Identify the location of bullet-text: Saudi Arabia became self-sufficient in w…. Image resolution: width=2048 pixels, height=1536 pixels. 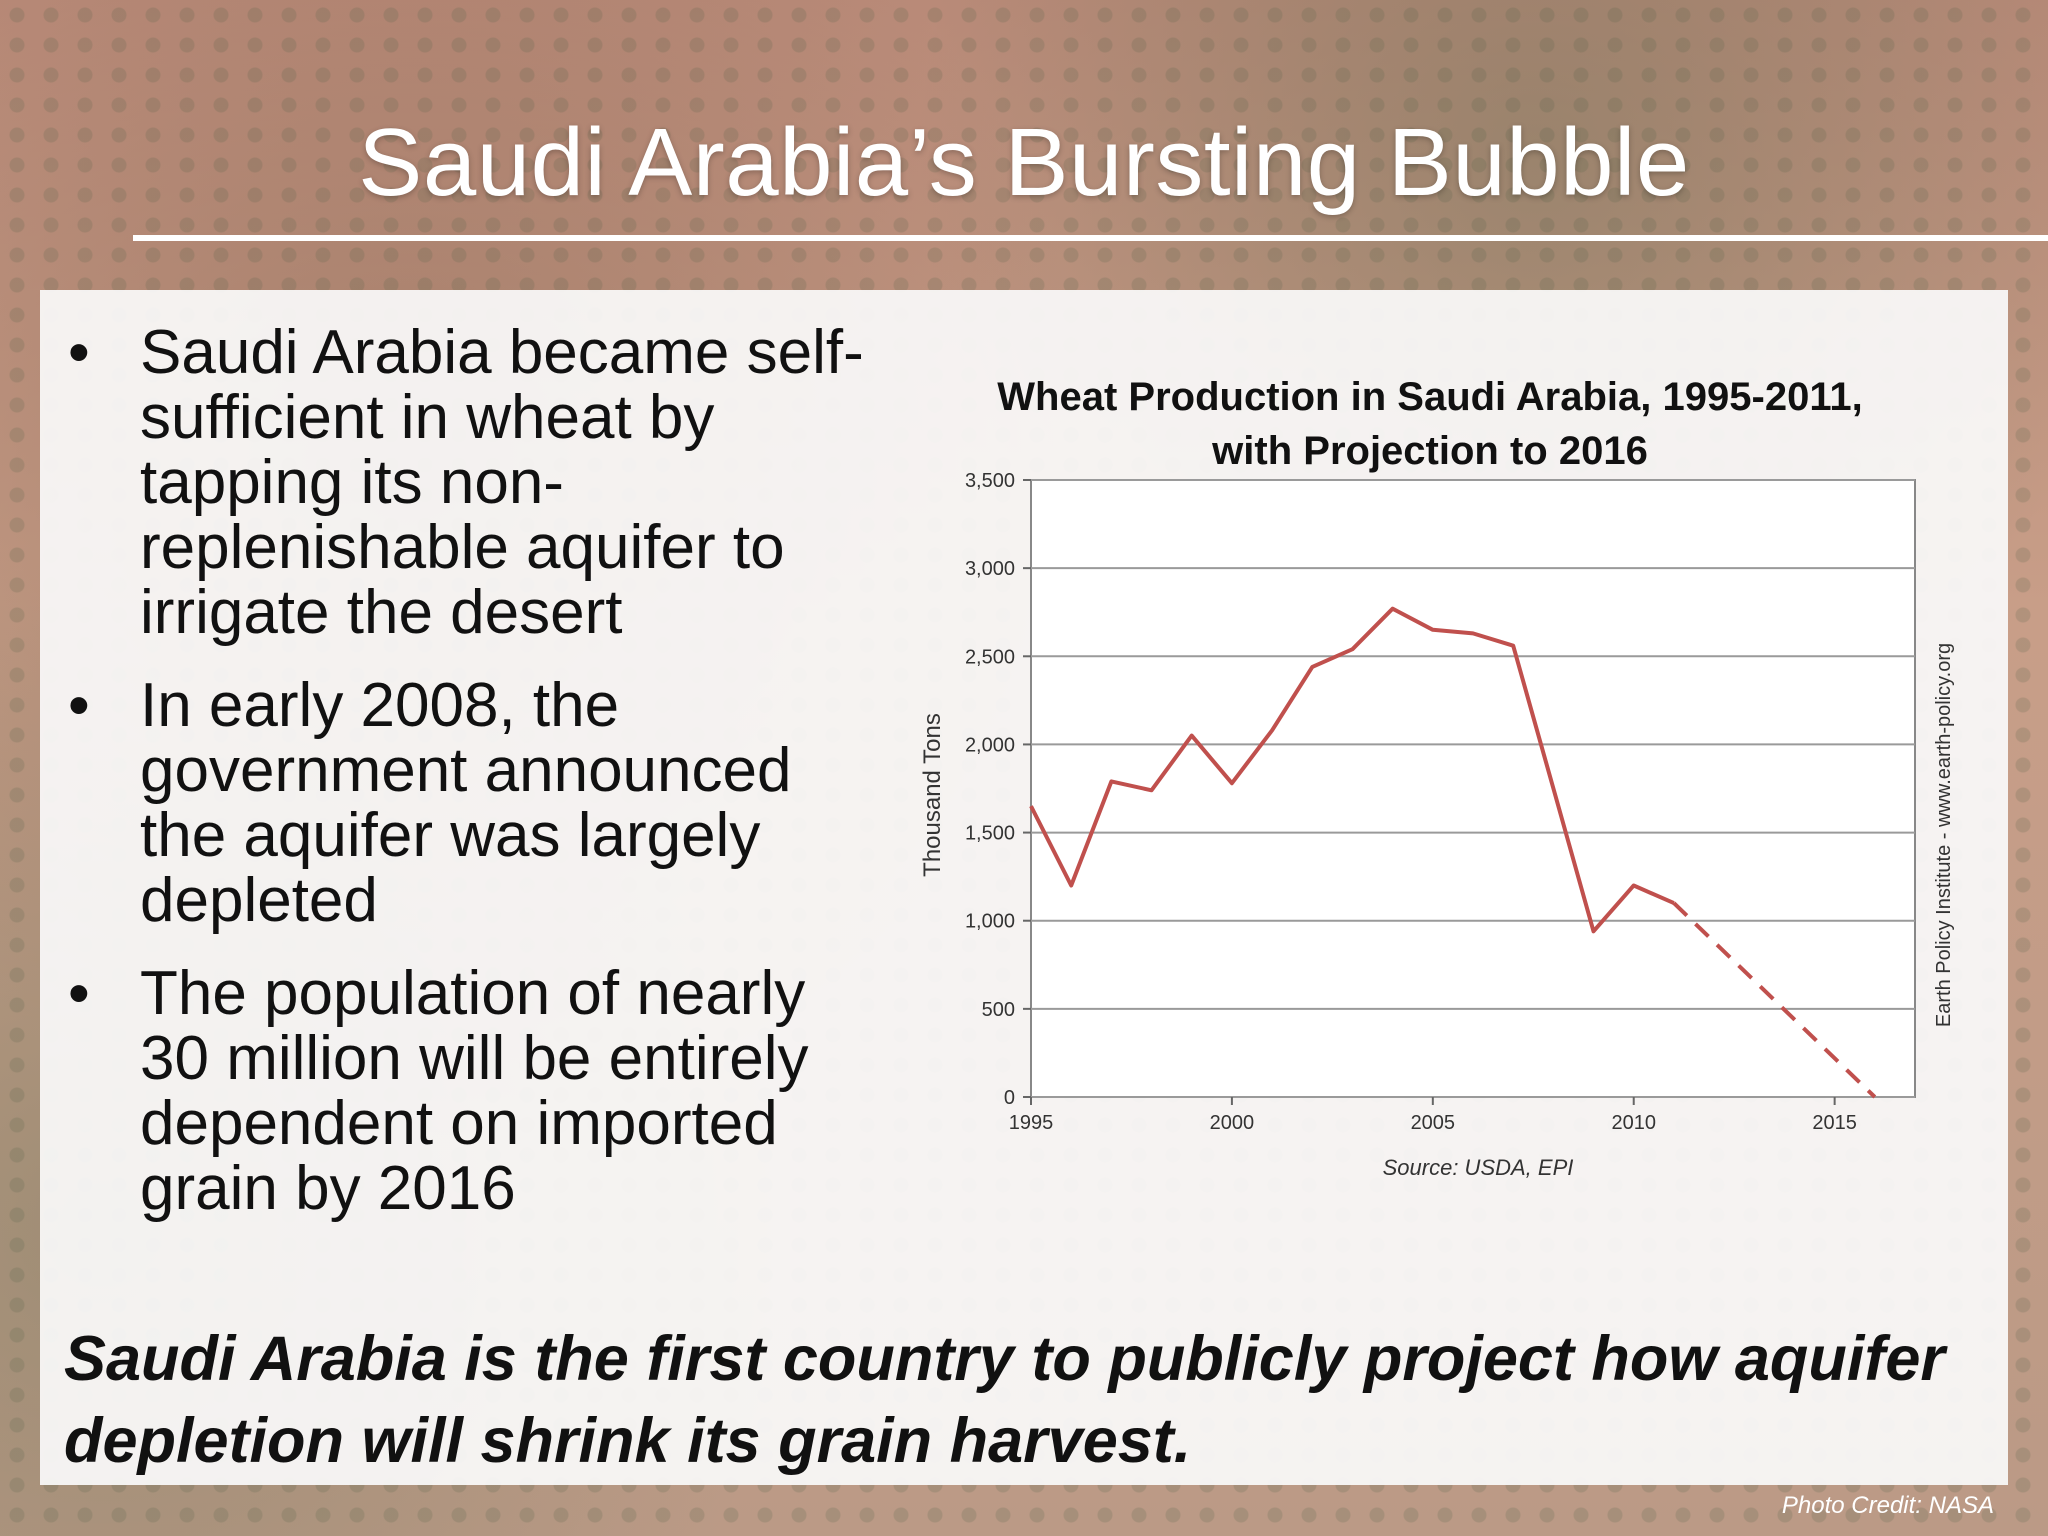
(502, 482).